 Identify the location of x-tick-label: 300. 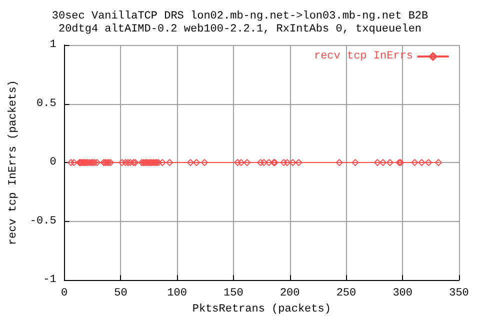
(402, 294).